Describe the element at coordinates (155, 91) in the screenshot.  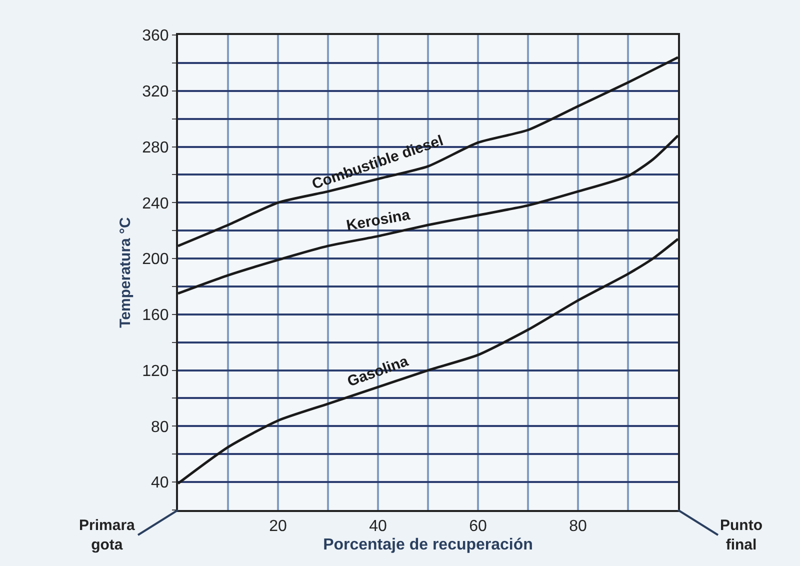
I see `y-tick-label: 320` at that location.